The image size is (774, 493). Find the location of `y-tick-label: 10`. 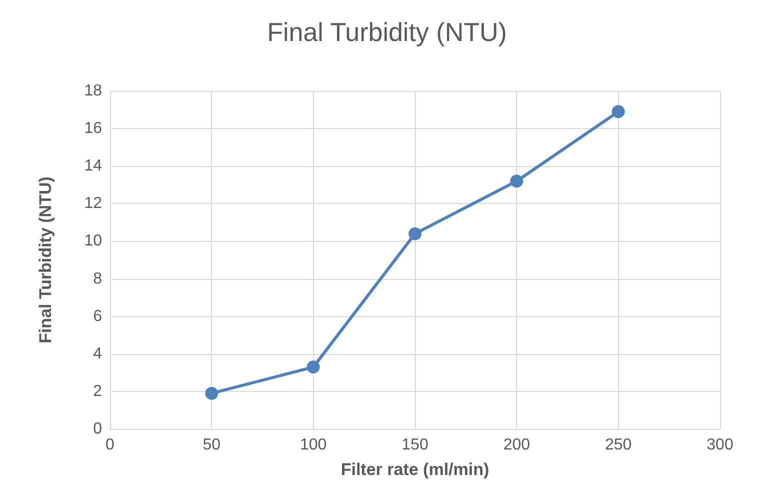

y-tick-label: 10 is located at coordinates (93, 241).